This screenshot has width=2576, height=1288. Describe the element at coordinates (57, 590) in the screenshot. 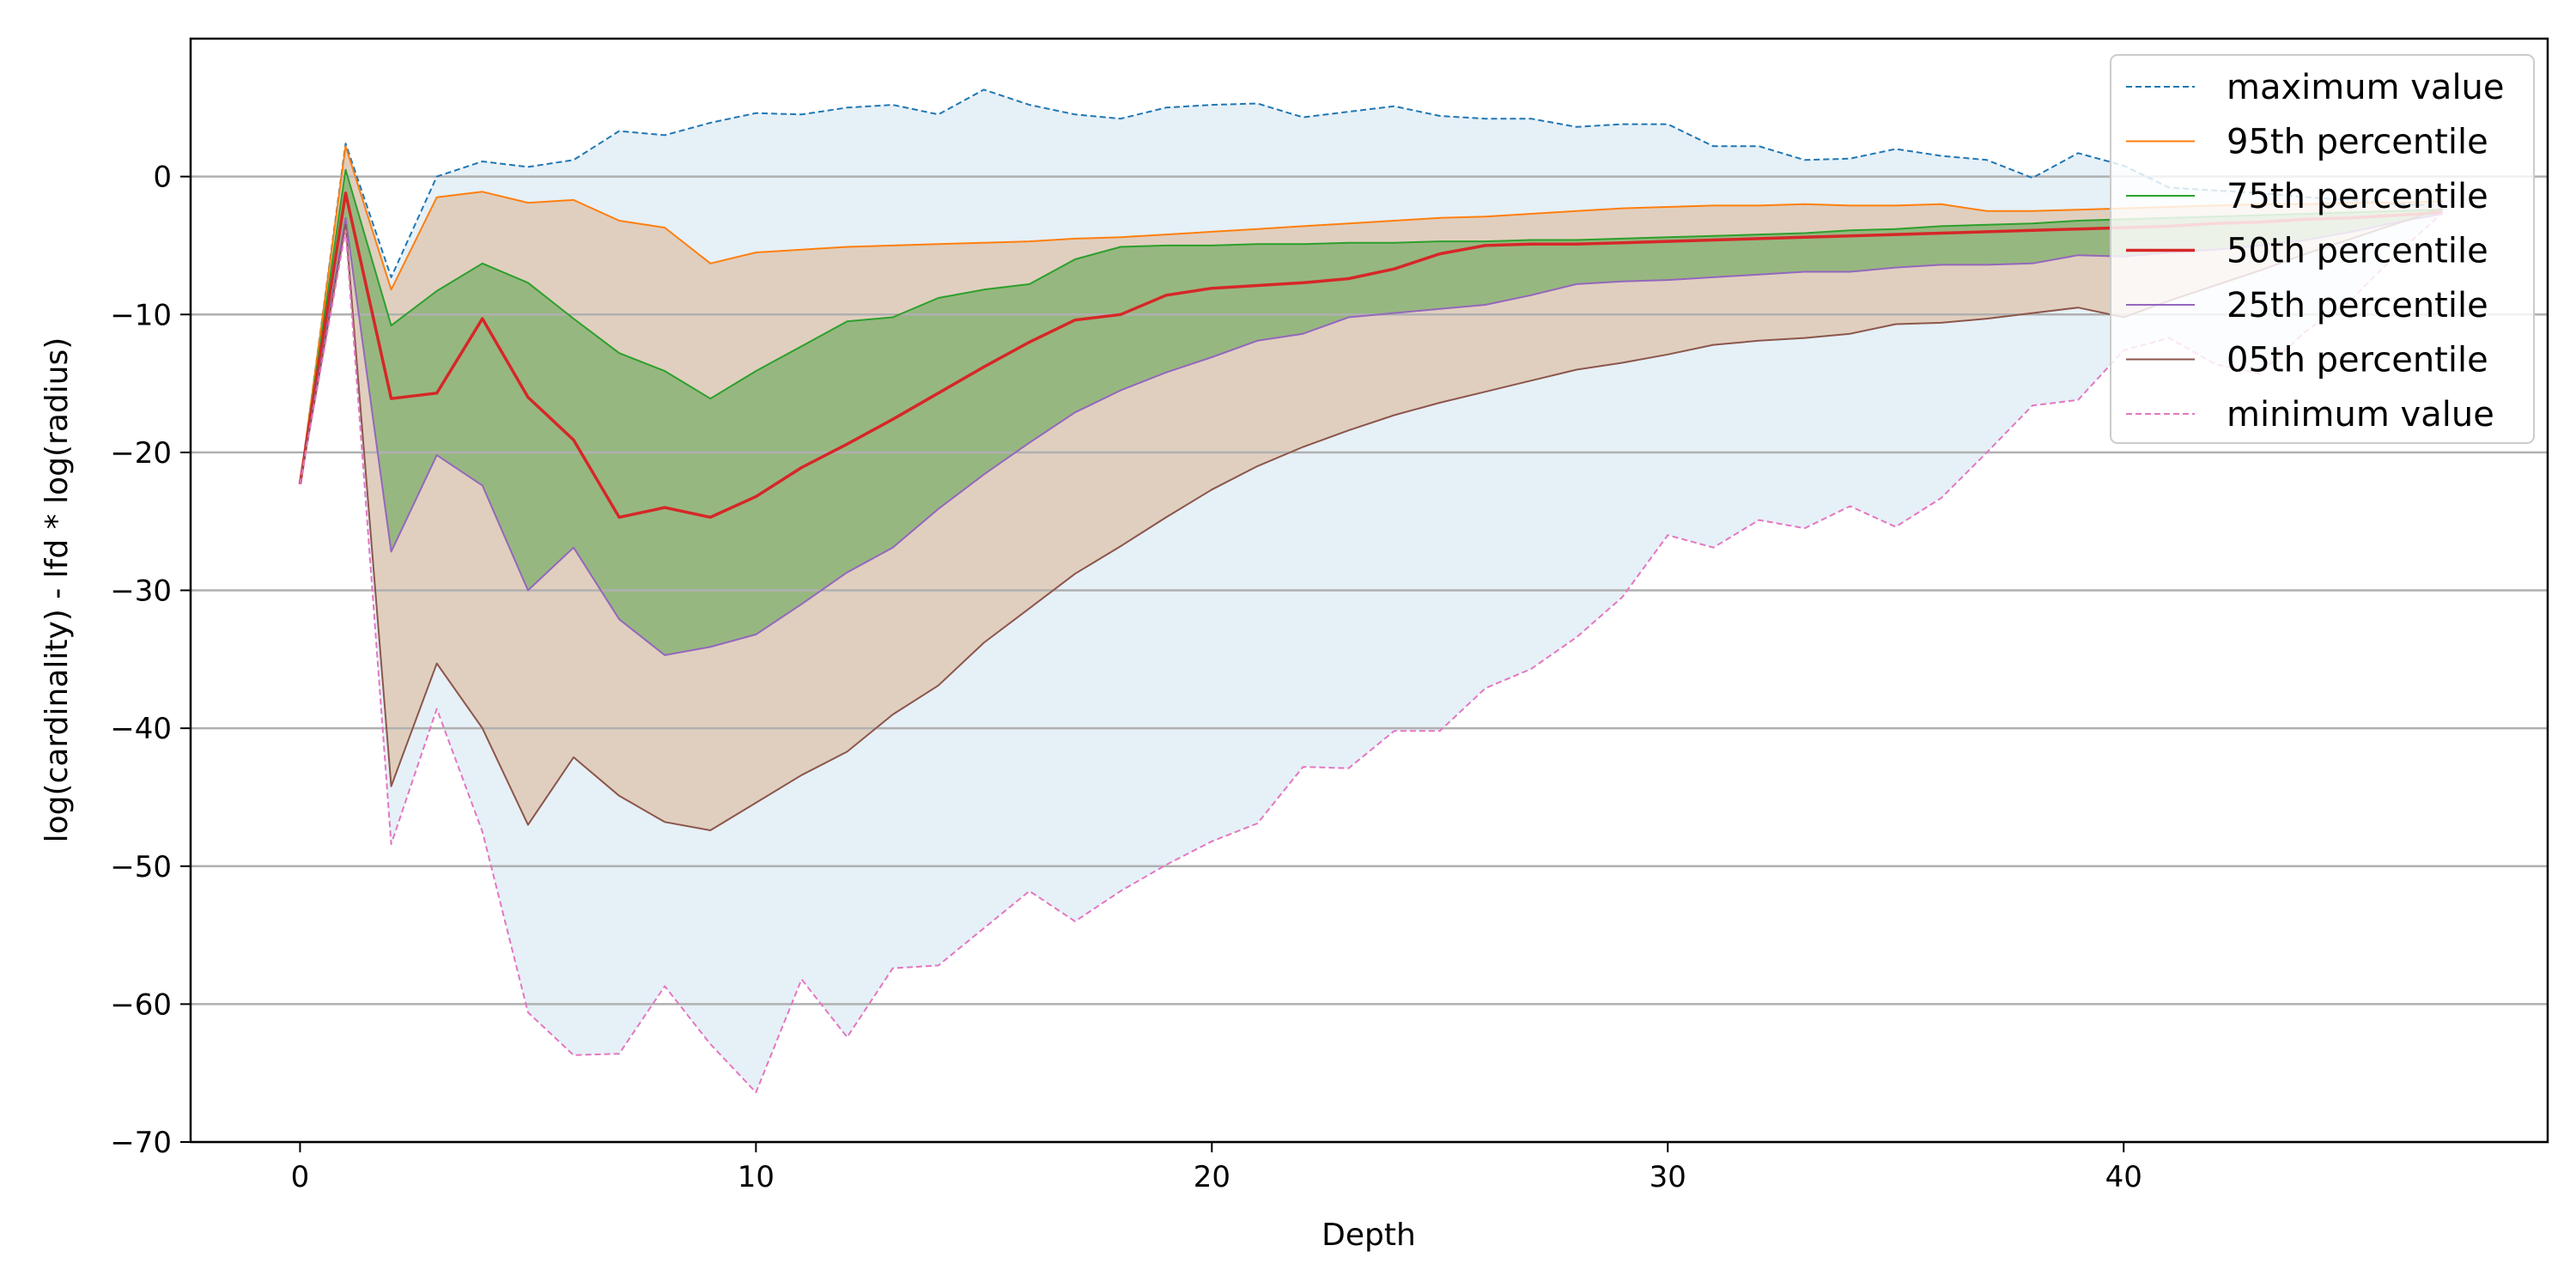

I see `y-axis-label: log(cardinality) - lfd * log(radius)` at that location.